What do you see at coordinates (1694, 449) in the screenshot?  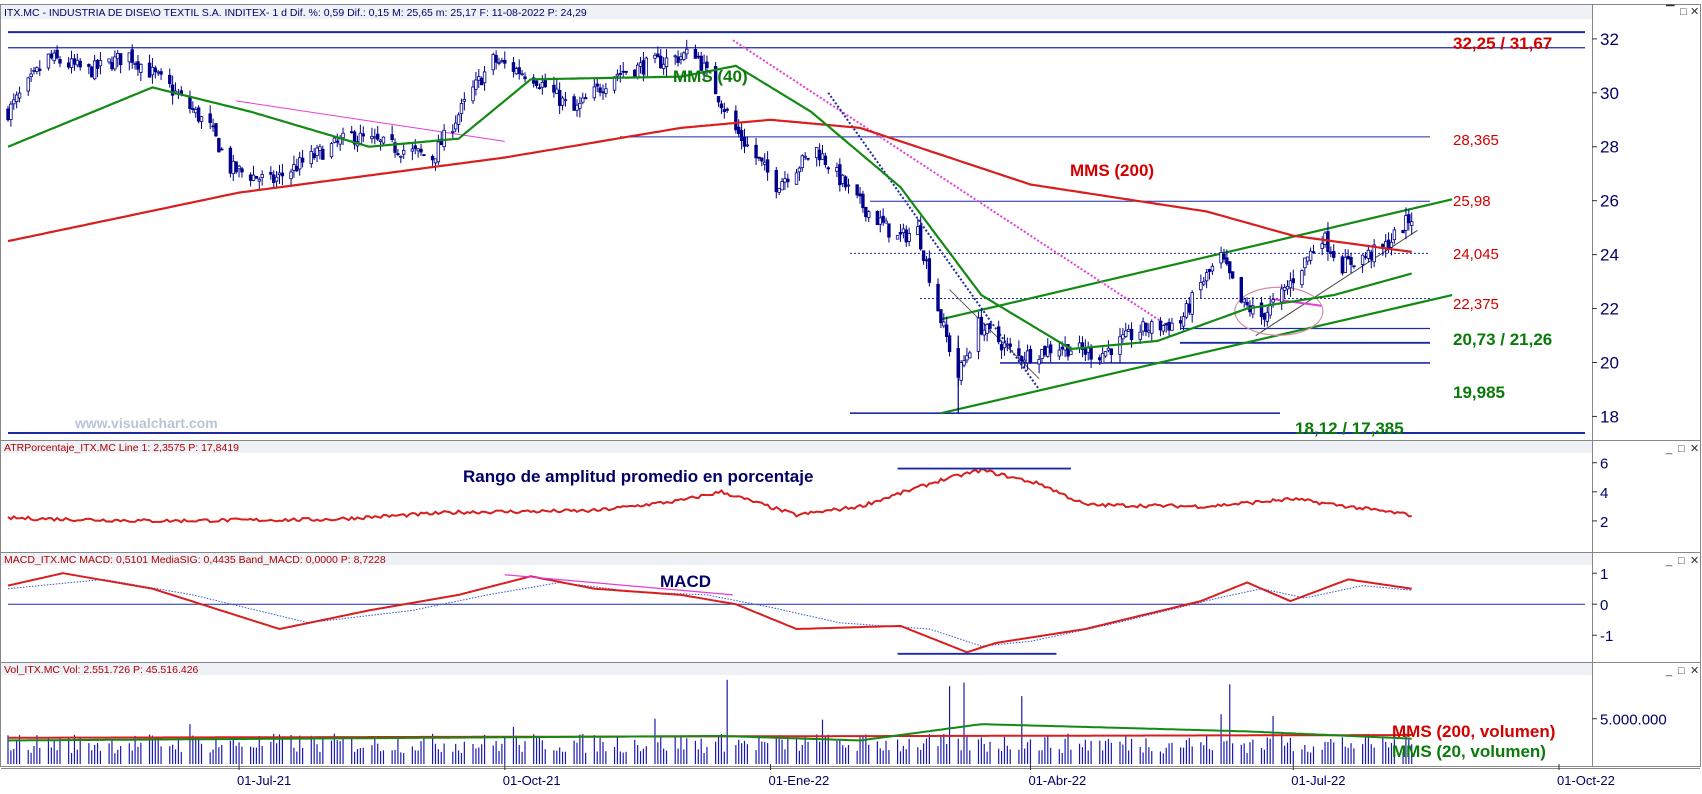 I see `atr-close-icon: ✕` at bounding box center [1694, 449].